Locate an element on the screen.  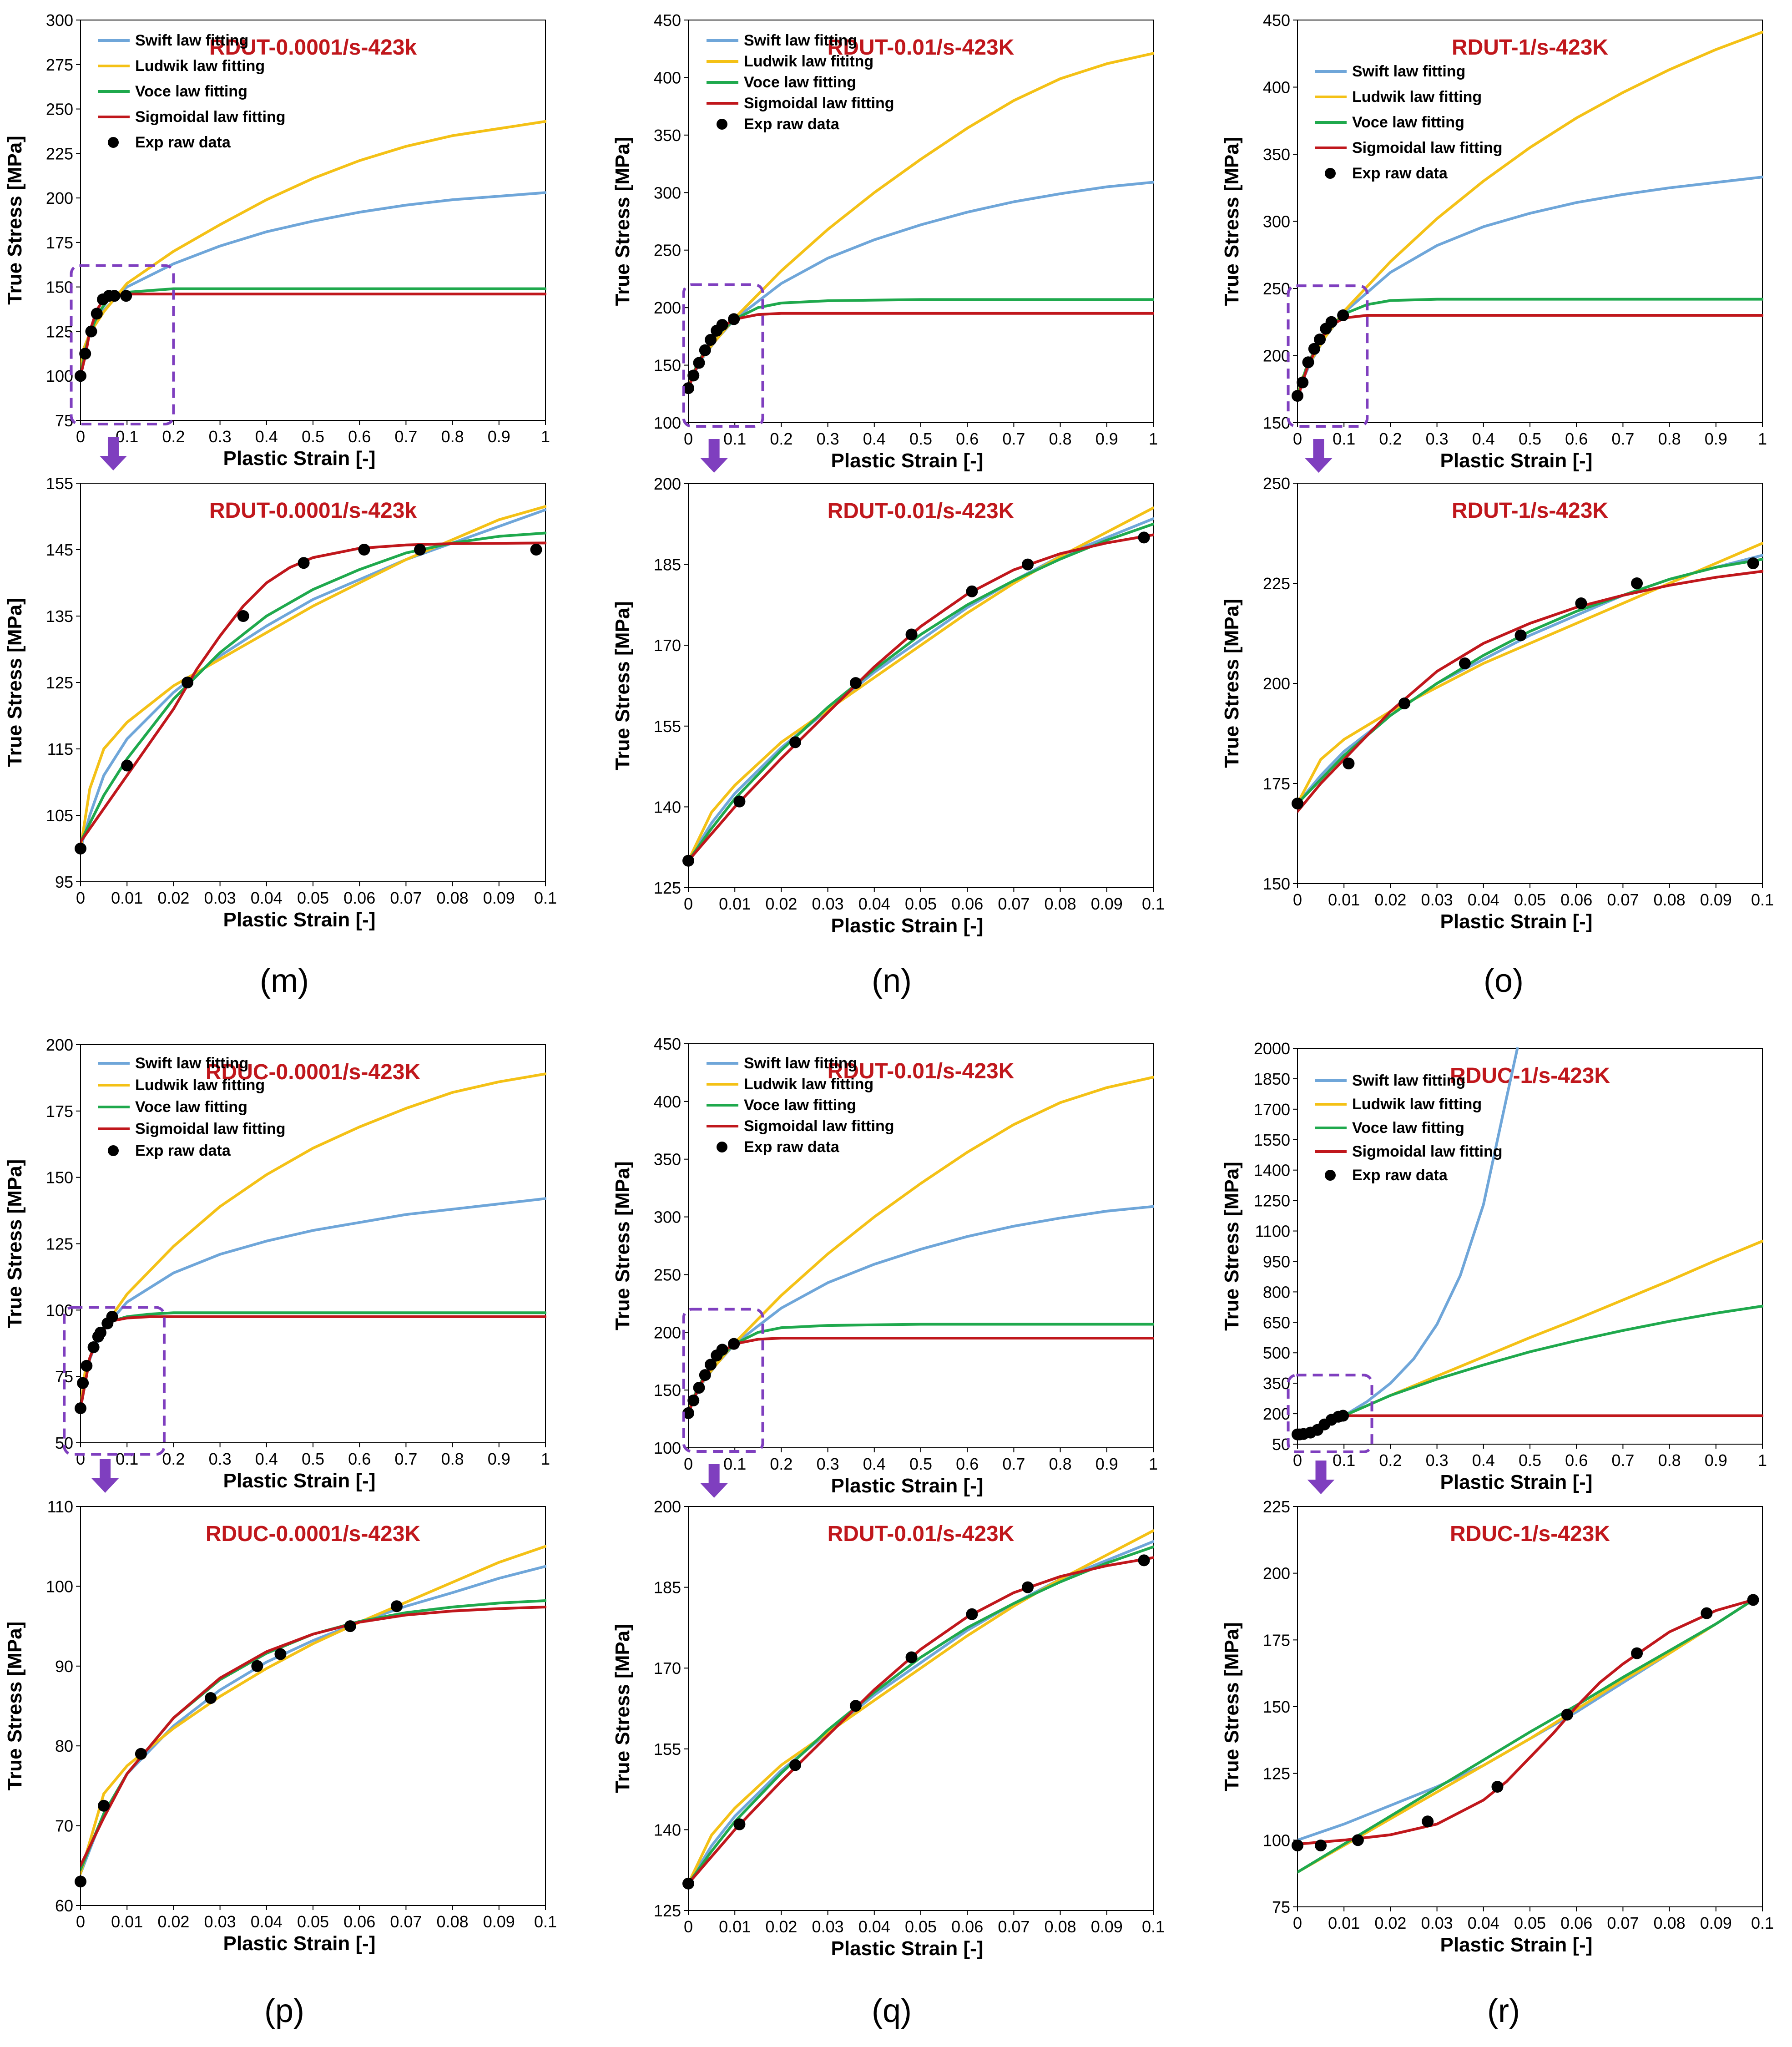
y-tick-label: 1850 is located at coordinates (1272, 1079).